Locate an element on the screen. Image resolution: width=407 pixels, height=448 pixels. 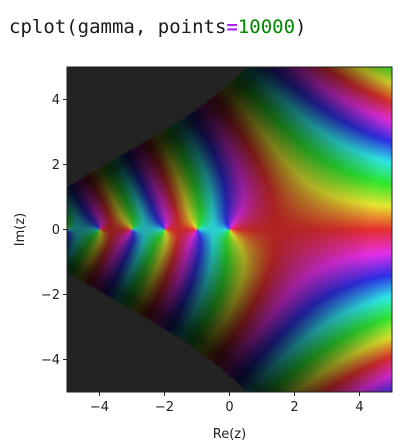
x-axis-ticks: −4 −2 0 2 4 is located at coordinates (227, 403).